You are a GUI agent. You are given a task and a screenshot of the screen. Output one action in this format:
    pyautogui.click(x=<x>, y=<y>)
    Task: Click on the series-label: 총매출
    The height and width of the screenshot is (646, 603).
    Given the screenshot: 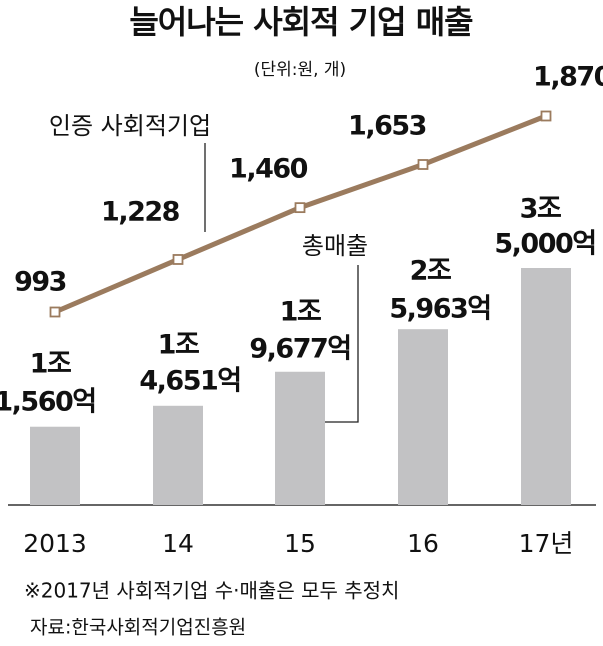 What is the action you would take?
    pyautogui.click(x=335, y=246)
    